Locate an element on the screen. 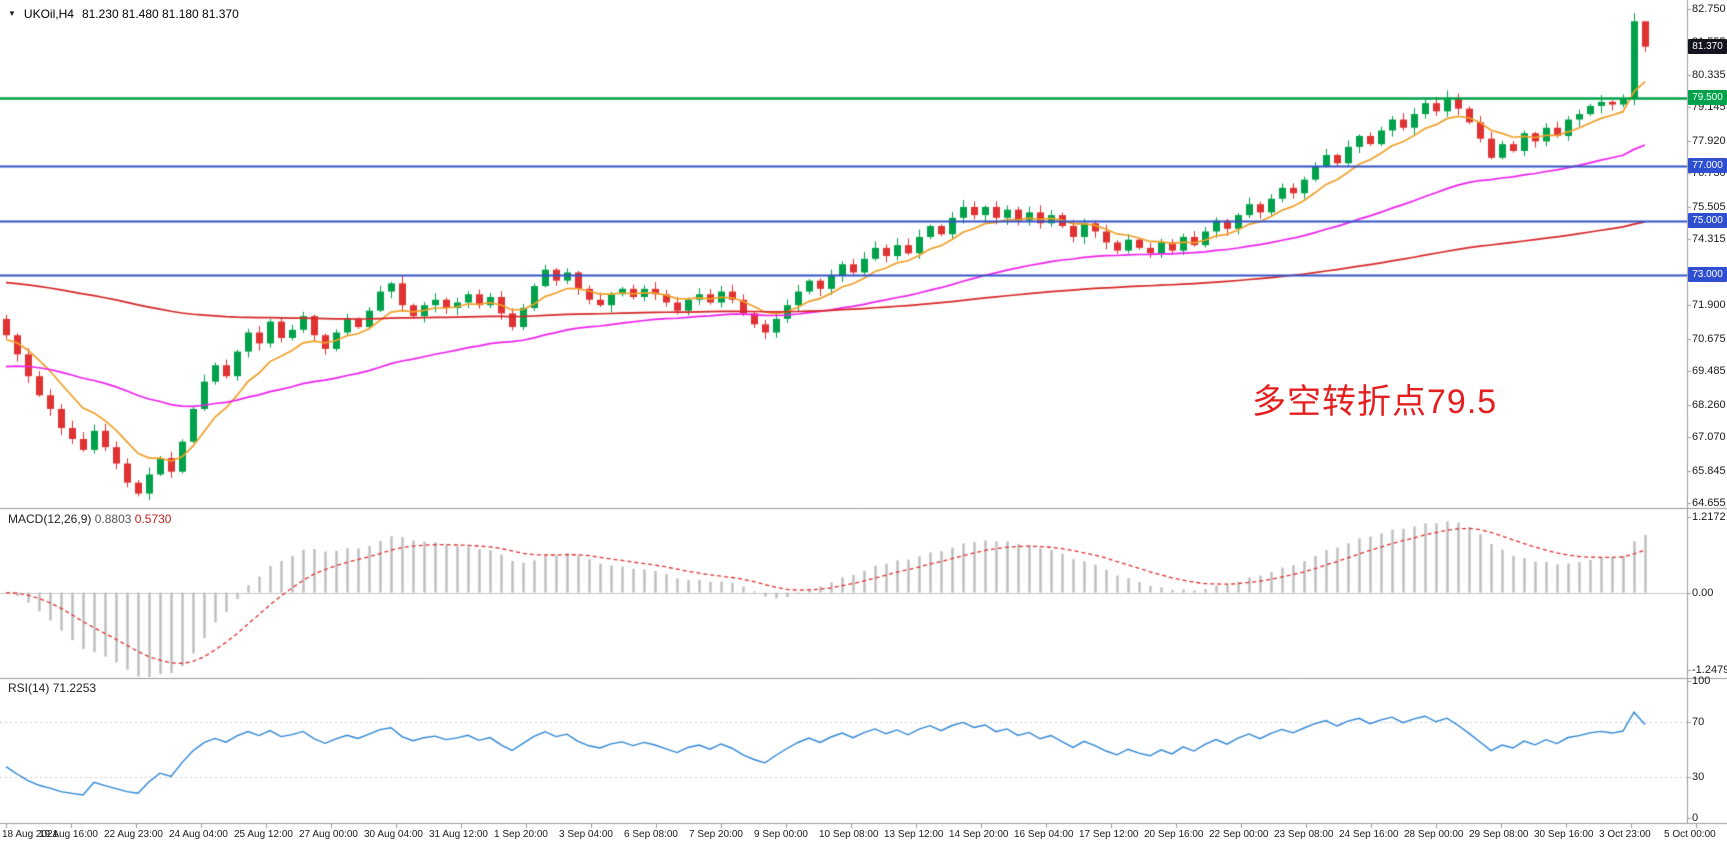 The height and width of the screenshot is (844, 1727). rsi-name: RSI(14) is located at coordinates (29, 688).